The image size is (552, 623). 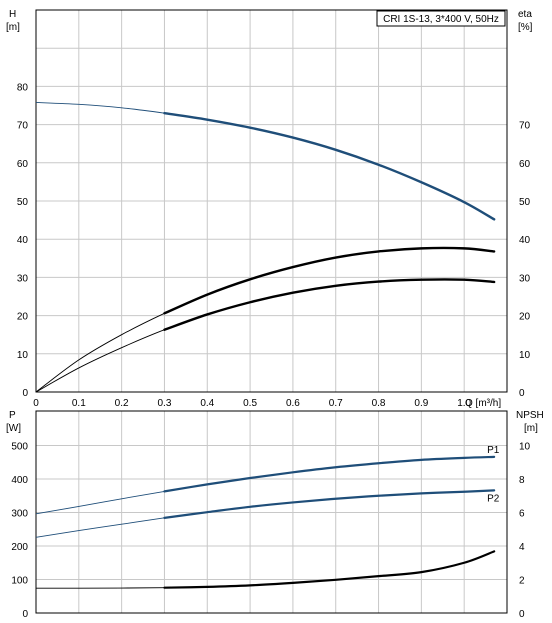 What do you see at coordinates (329, 166) in the screenshot?
I see `top-series-0-operating-range` at bounding box center [329, 166].